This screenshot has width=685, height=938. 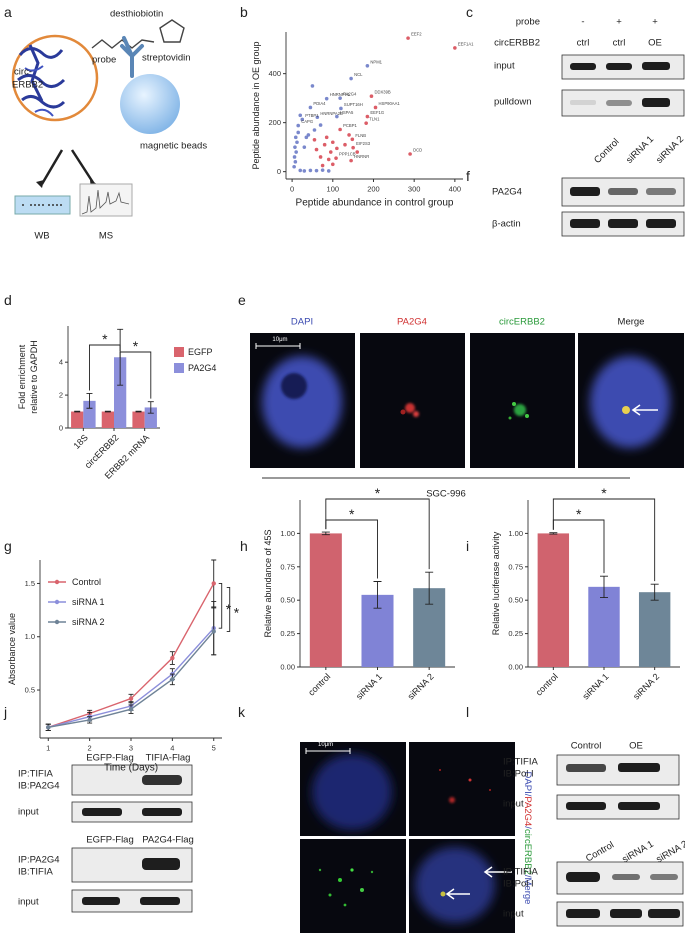 What do you see at coordinates (507, 192) in the screenshot?
I see `blot-label: PA2G4` at bounding box center [507, 192].